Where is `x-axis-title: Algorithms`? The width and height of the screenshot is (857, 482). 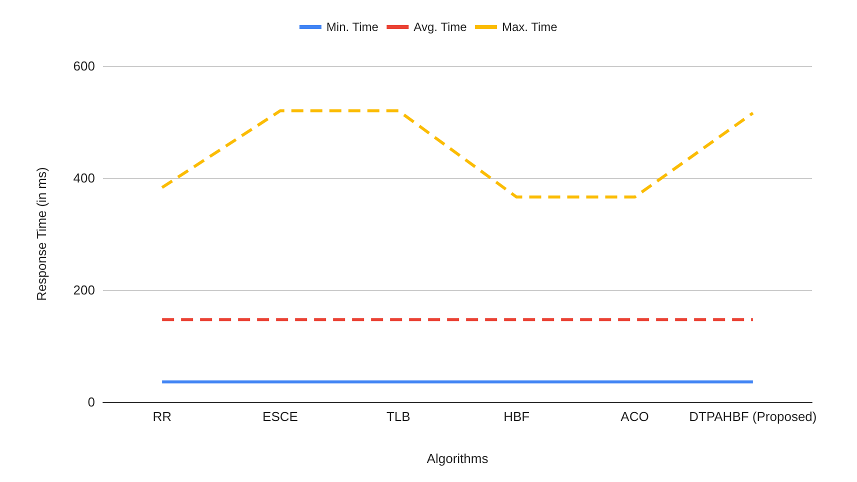
x-axis-title: Algorithms is located at coordinates (457, 458).